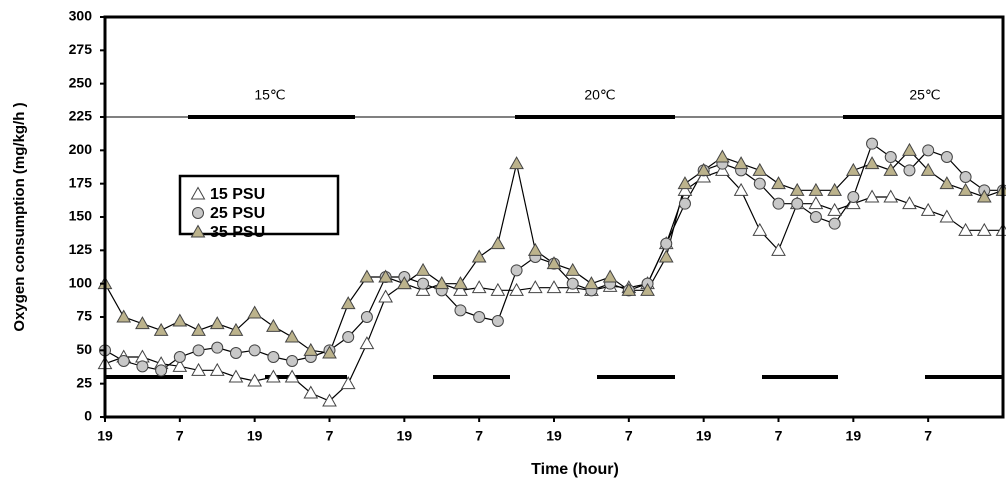 The height and width of the screenshot is (489, 1006). Describe the element at coordinates (84, 382) in the screenshot. I see `y-tick-label: 25` at that location.